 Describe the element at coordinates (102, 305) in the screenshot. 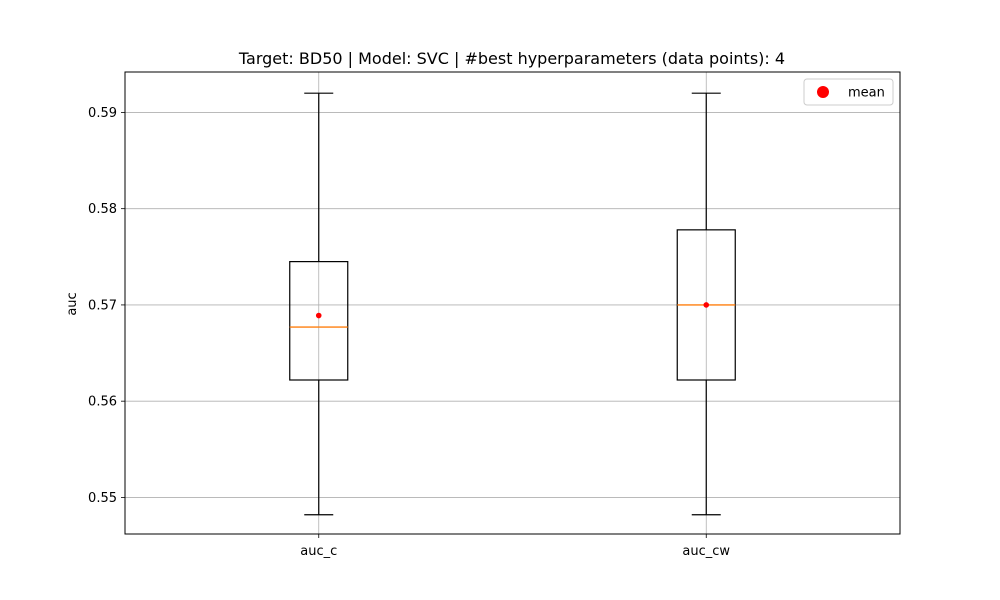

I see `y-tick-label: 0.57` at that location.